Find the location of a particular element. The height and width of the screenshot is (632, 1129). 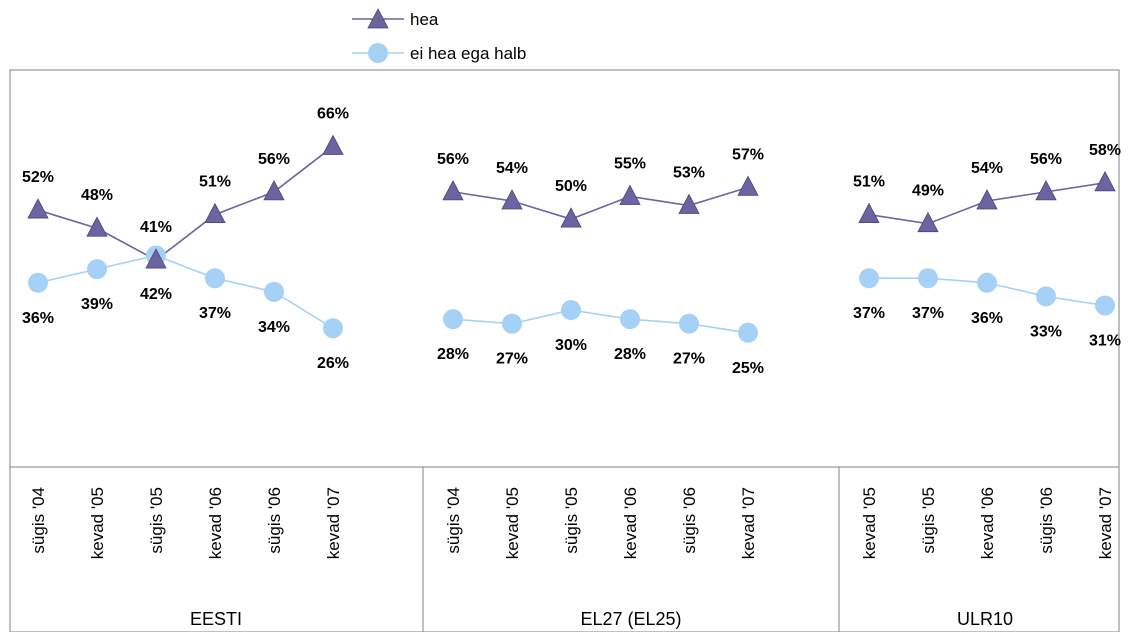

group-2: 56% 54% 50% 55% 53% 57% 28% 27% 30% 28% 27% 25% is located at coordinates (600, 261).